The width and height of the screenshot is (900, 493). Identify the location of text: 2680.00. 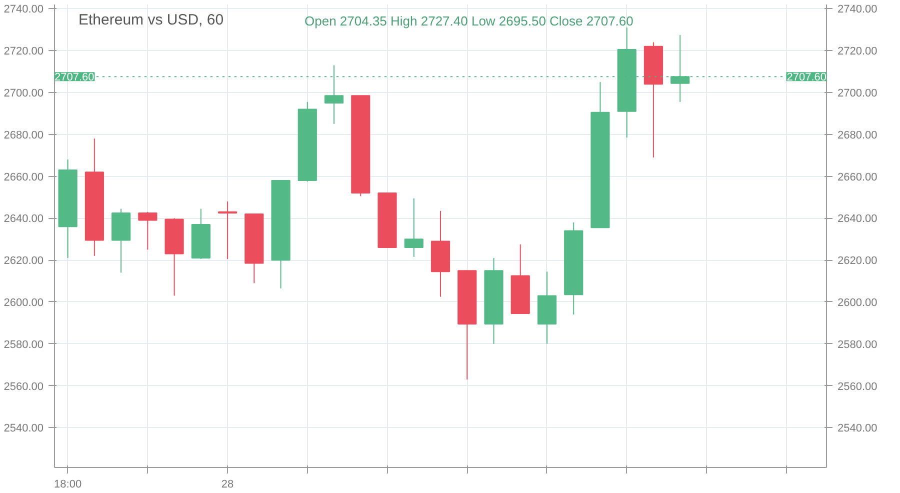
(24, 135).